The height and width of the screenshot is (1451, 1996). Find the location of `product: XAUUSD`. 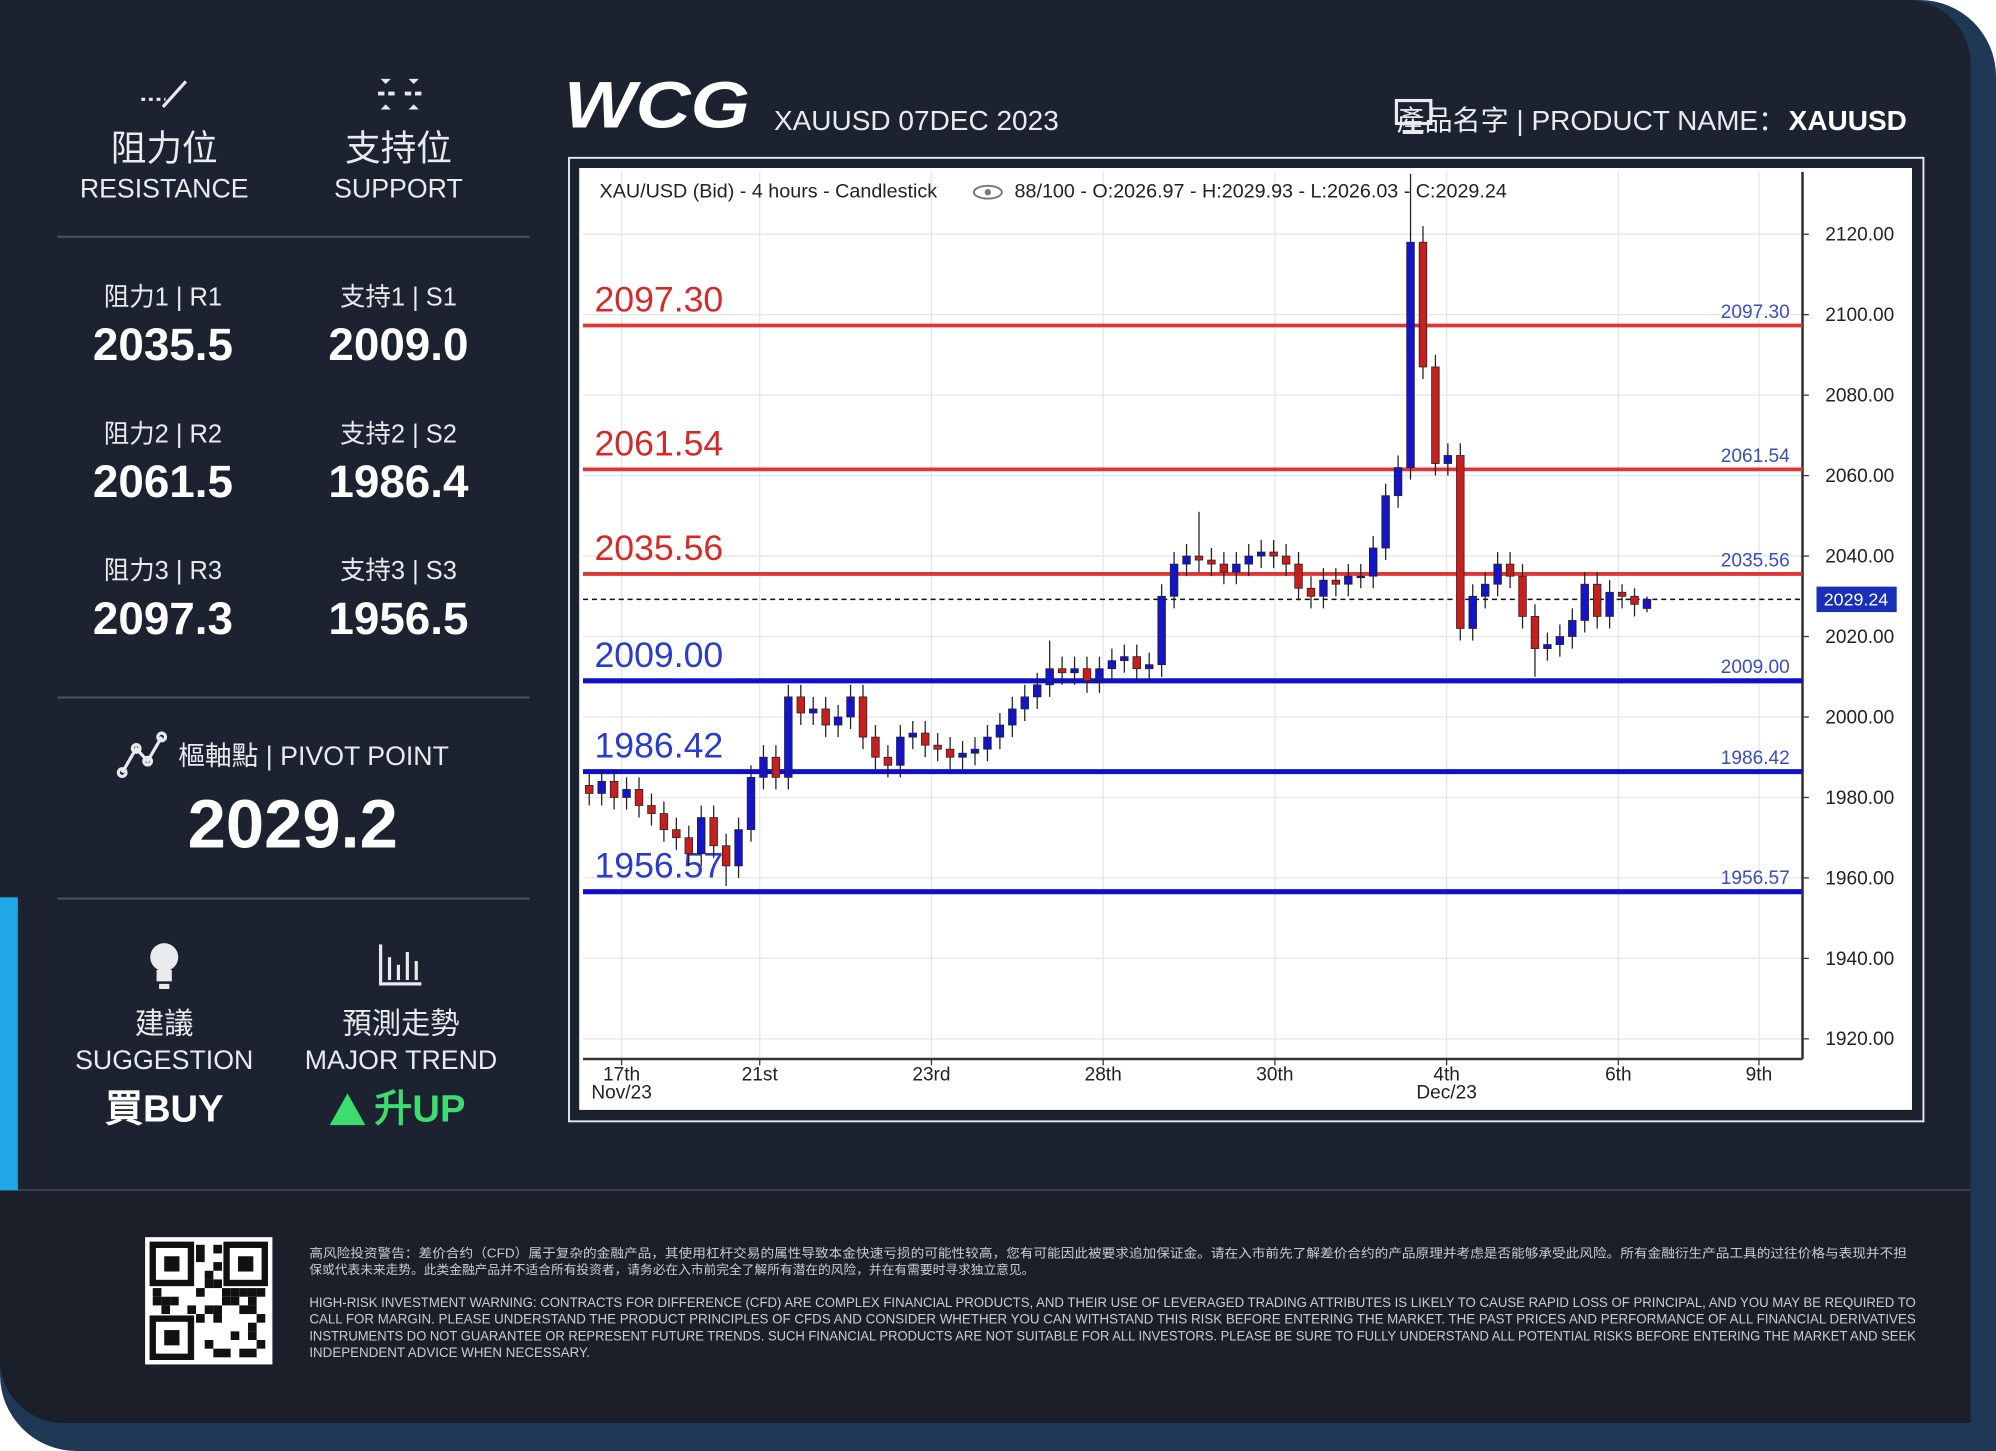

product: XAUUSD is located at coordinates (1848, 120).